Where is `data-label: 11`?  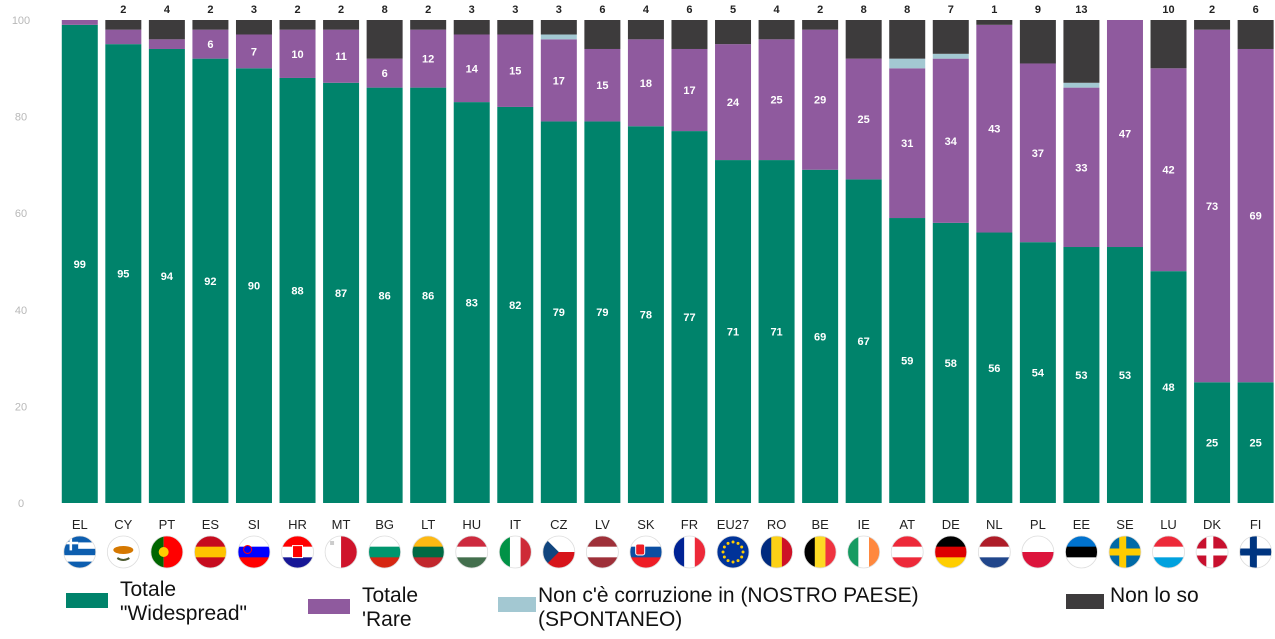
data-label: 11 is located at coordinates (341, 57).